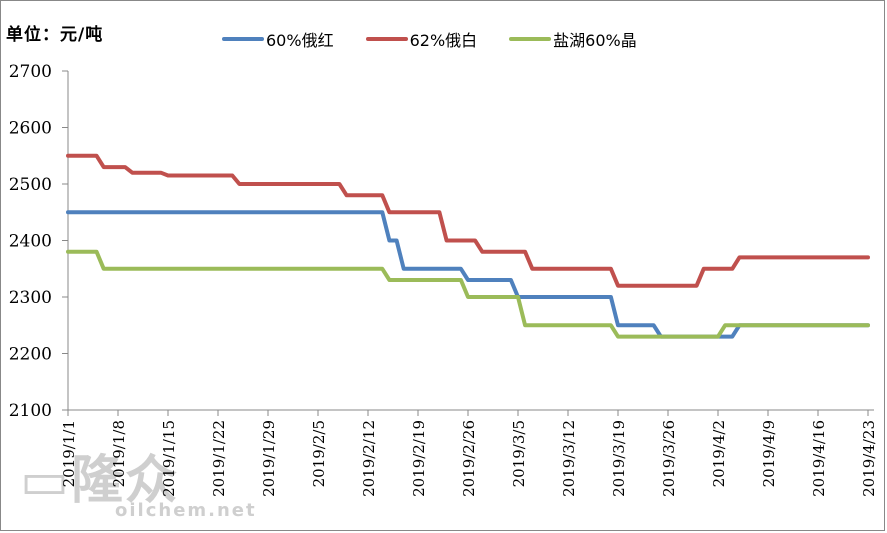 The height and width of the screenshot is (533, 887). Describe the element at coordinates (219, 458) in the screenshot. I see `x-tick-label: 2019/1/22` at that location.